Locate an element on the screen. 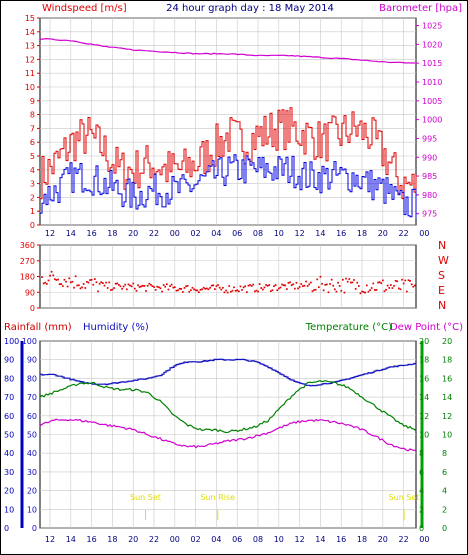 This screenshot has height=555, width=468. barometer-y-tick-label: 995 is located at coordinates (429, 138).